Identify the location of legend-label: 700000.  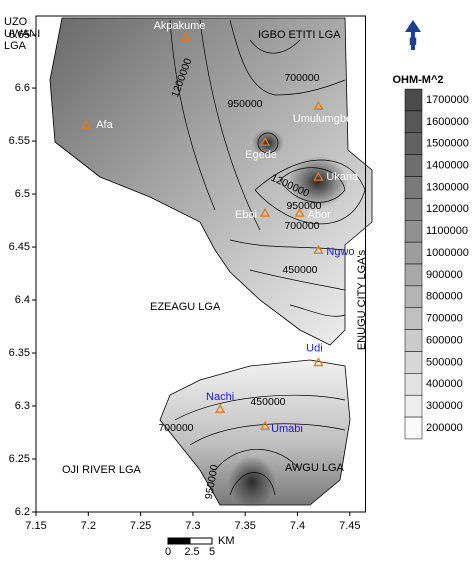
(444, 319).